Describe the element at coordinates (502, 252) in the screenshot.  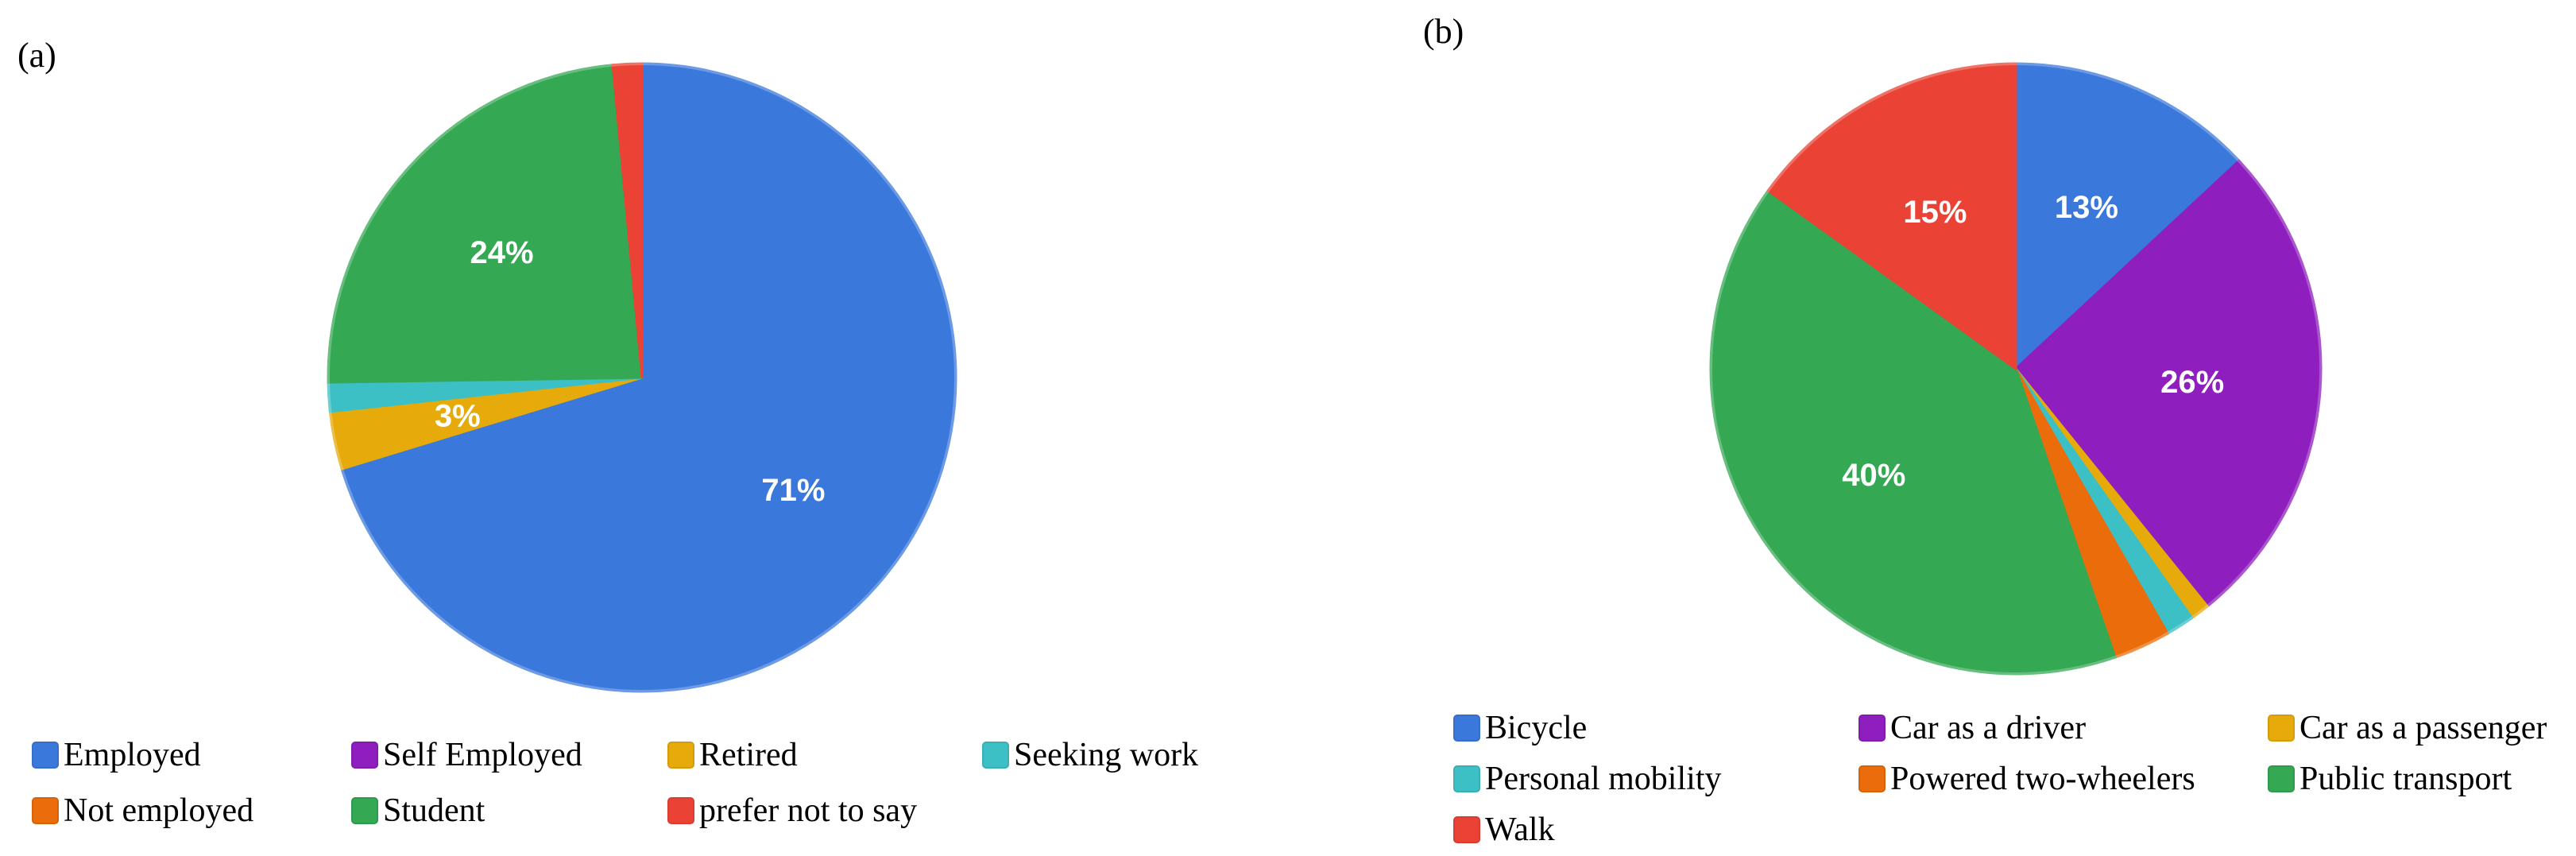
I see `slice-label-student: 24%` at that location.